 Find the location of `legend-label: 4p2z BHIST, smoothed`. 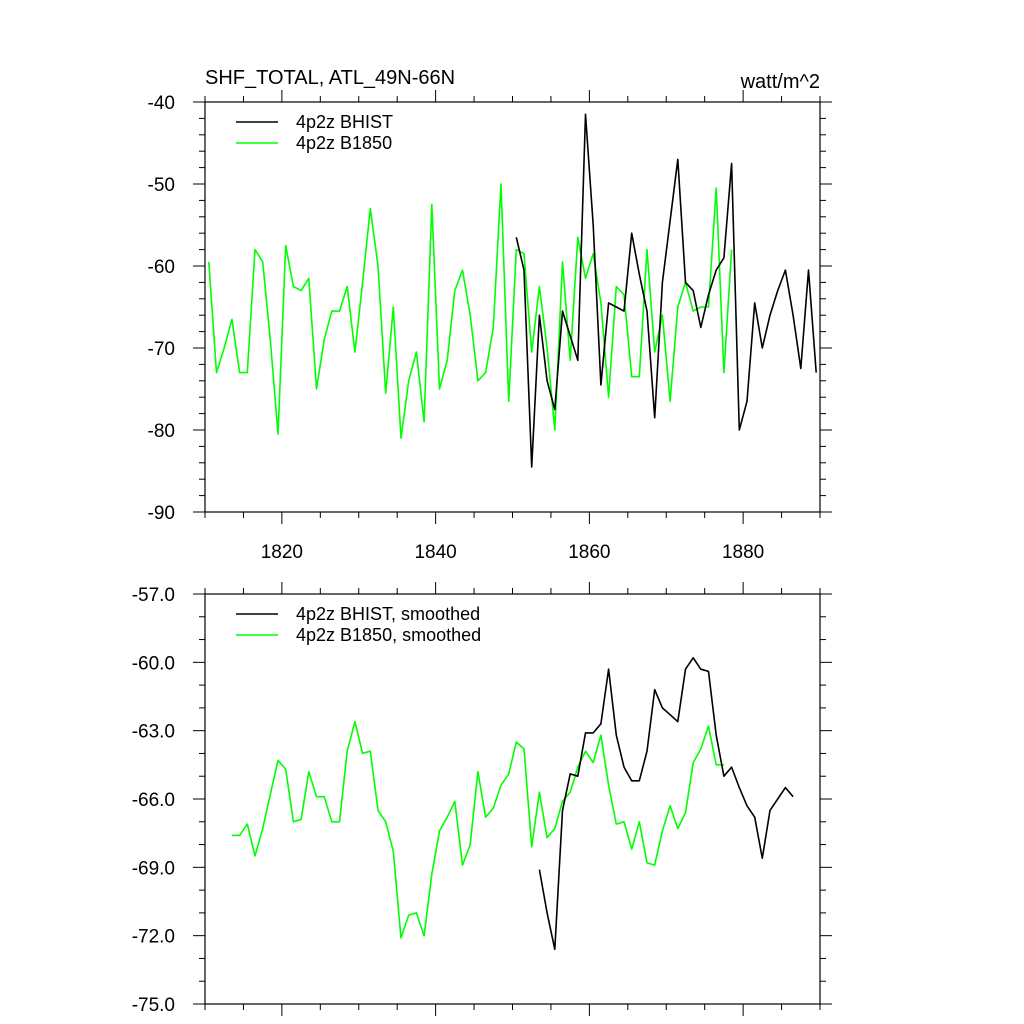

legend-label: 4p2z BHIST, smoothed is located at coordinates (388, 614).